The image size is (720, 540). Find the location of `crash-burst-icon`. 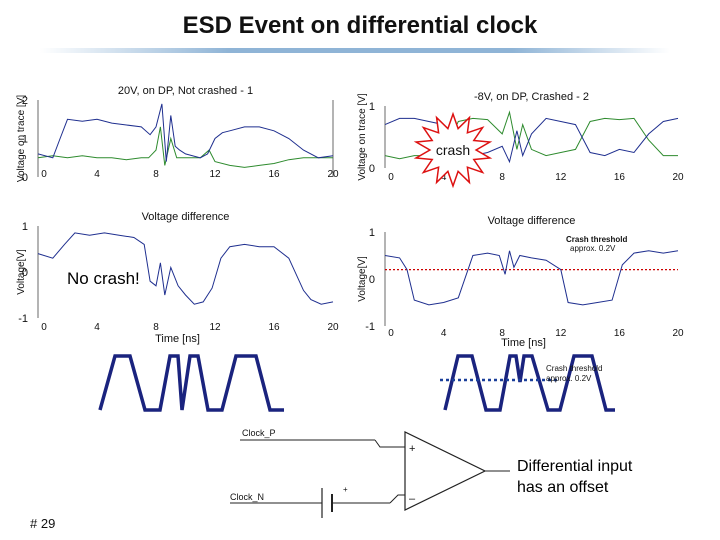

crash-burst-icon is located at coordinates (453, 150).